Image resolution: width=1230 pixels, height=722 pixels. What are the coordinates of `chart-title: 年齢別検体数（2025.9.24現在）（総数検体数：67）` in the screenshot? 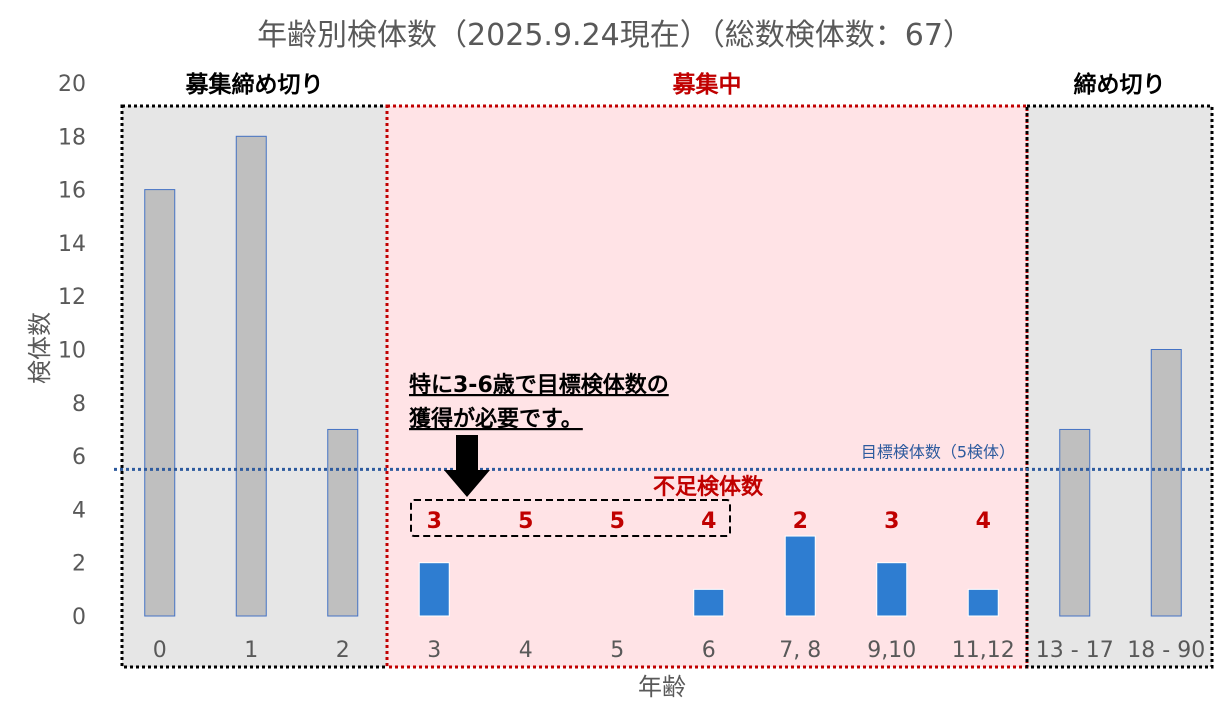 It's located at (615, 35).